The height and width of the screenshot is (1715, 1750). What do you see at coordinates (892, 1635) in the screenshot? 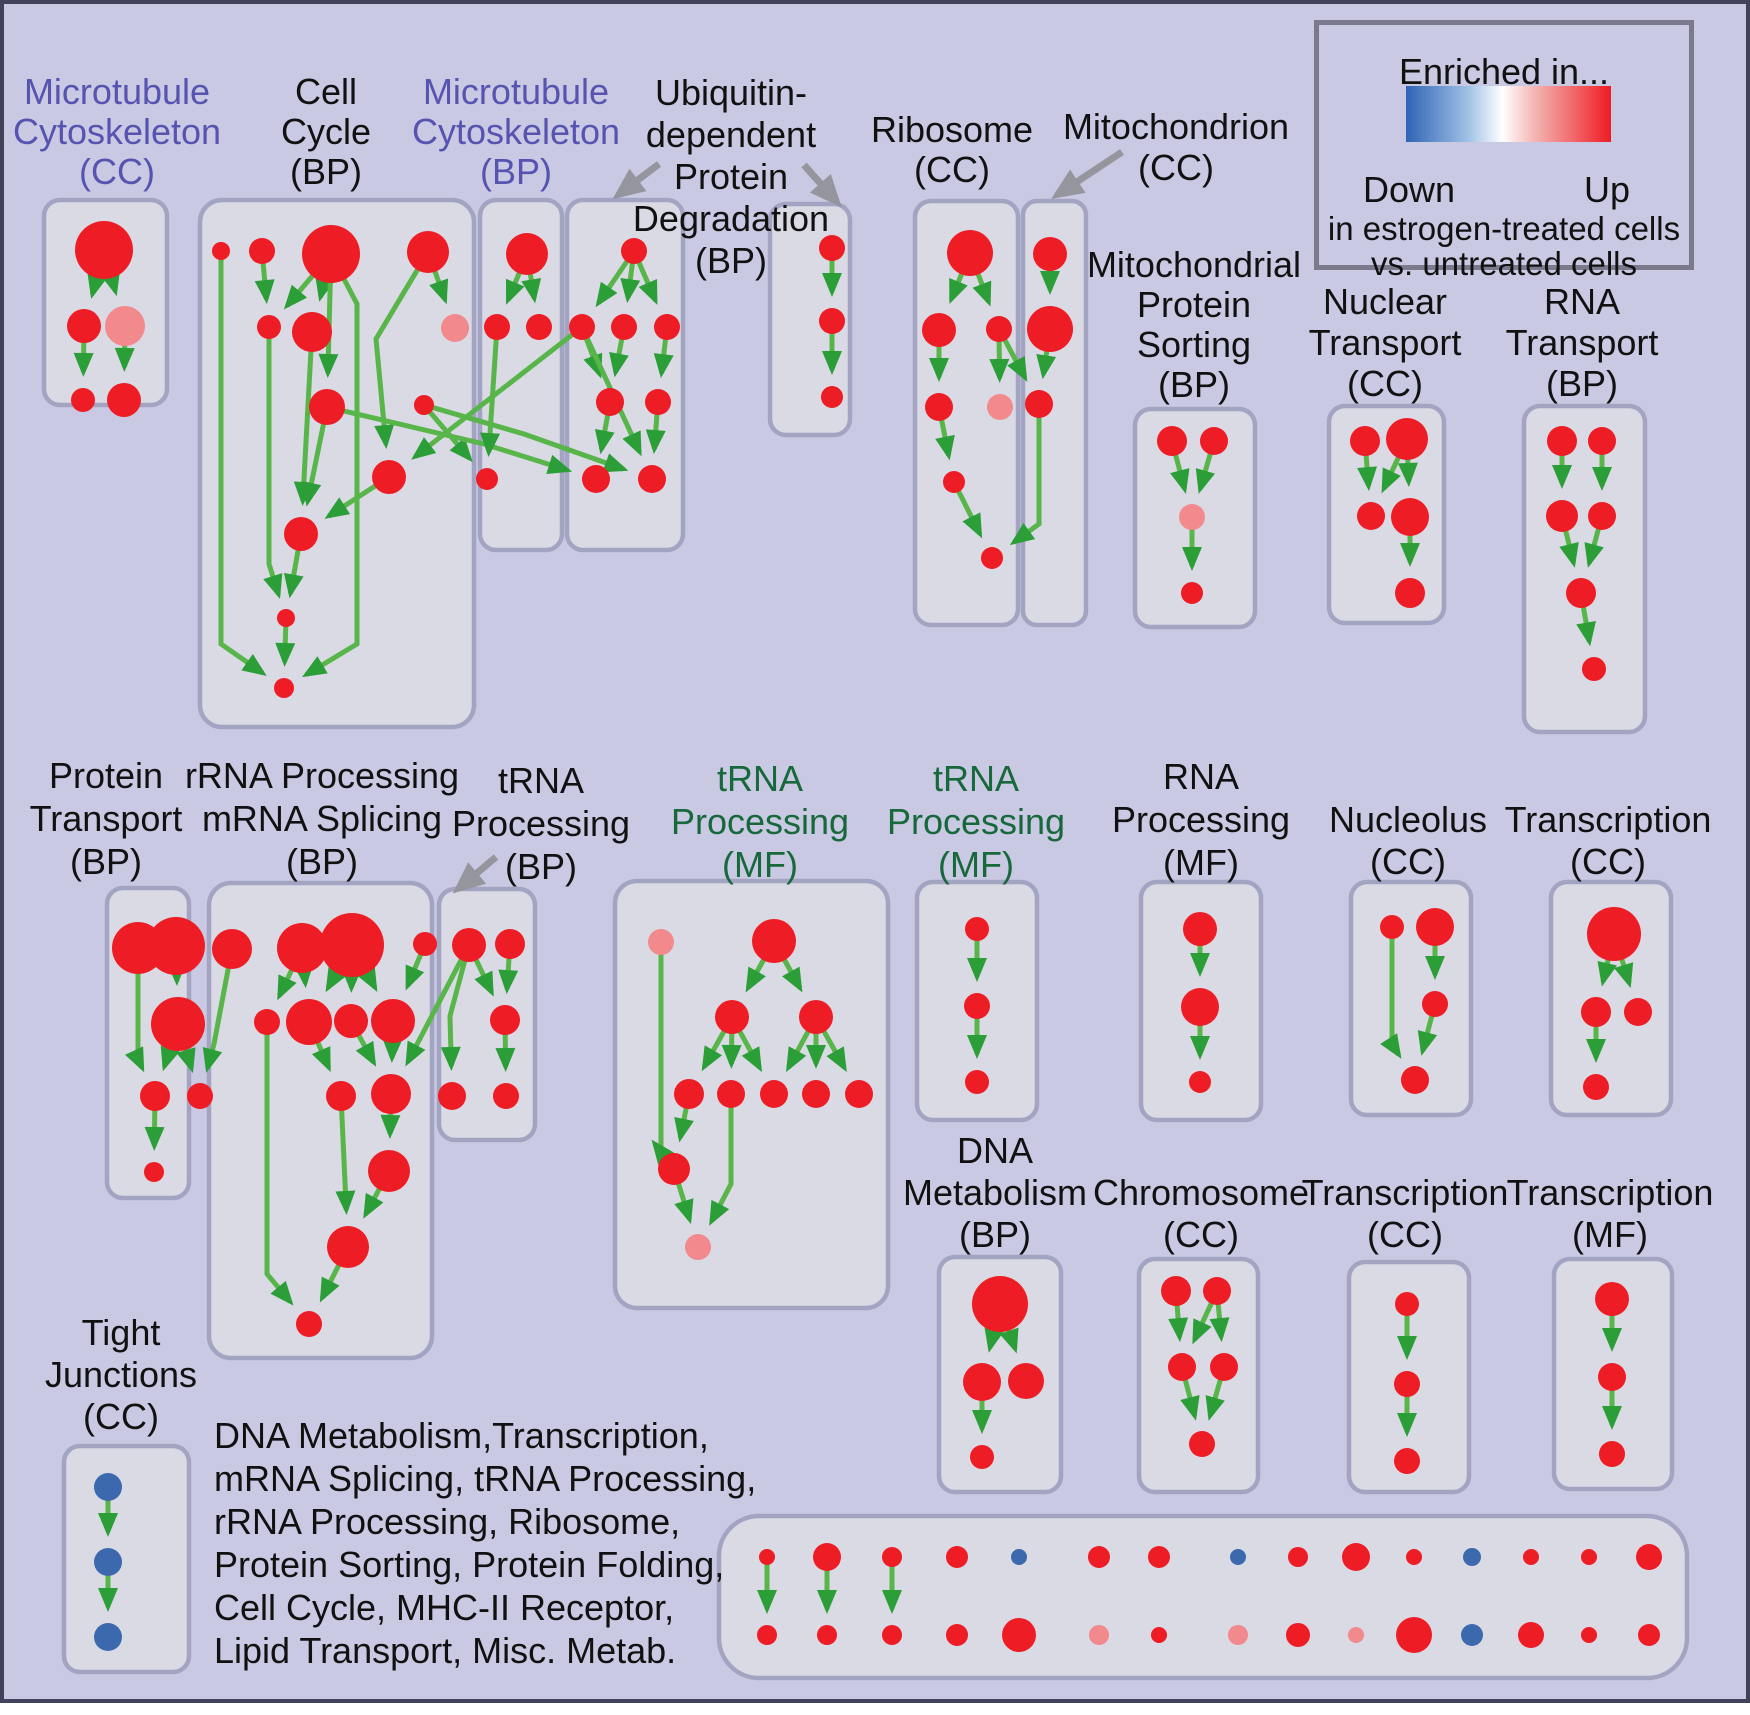
I see `node-bb3` at bounding box center [892, 1635].